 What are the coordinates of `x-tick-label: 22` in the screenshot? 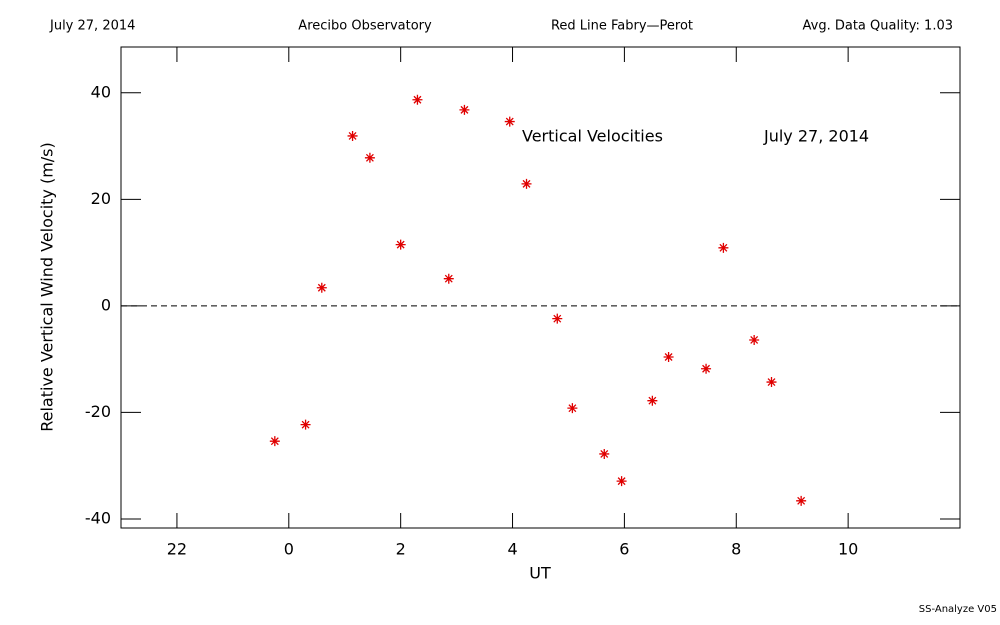 It's located at (177, 549).